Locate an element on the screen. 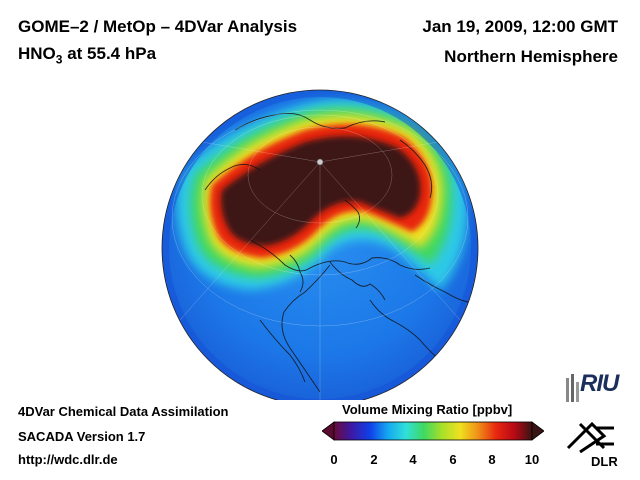 The width and height of the screenshot is (640, 480). footer-url: http://wdc.dlr.de is located at coordinates (68, 459).